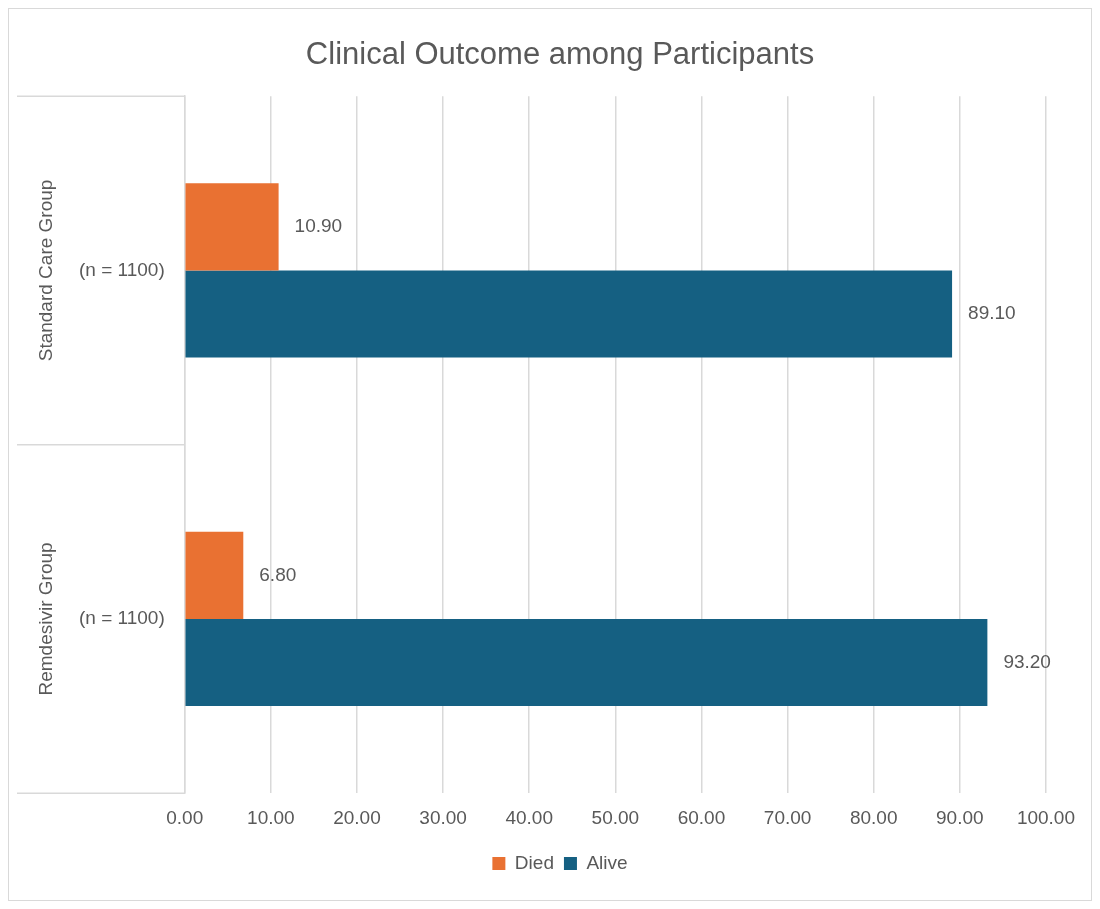  Describe the element at coordinates (185, 817) in the screenshot. I see `x-tick-label: 0.00` at that location.